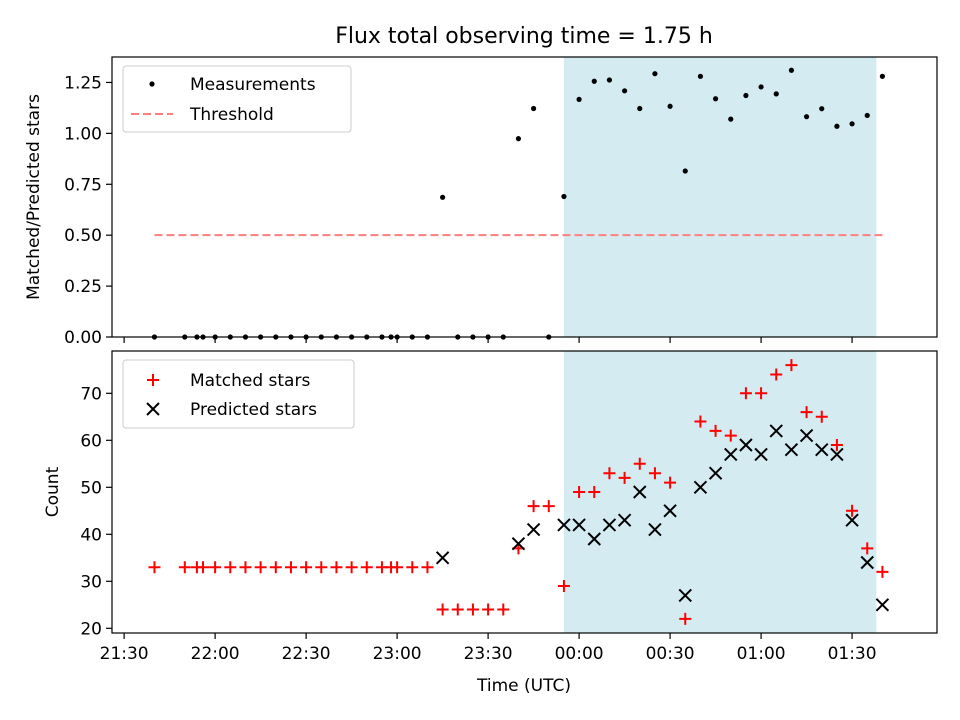 Image resolution: width=960 pixels, height=720 pixels. What do you see at coordinates (124, 654) in the screenshot?
I see `x-tick-label: 21:30` at bounding box center [124, 654].